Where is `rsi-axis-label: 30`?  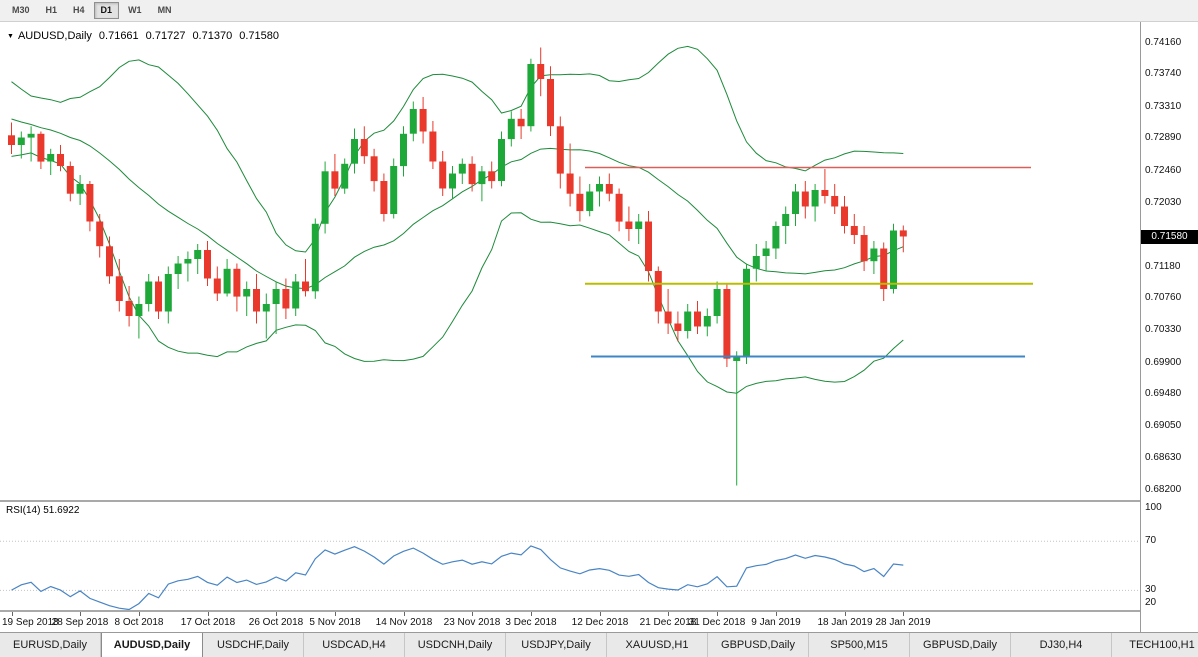 rsi-axis-label: 30 is located at coordinates (1151, 589).